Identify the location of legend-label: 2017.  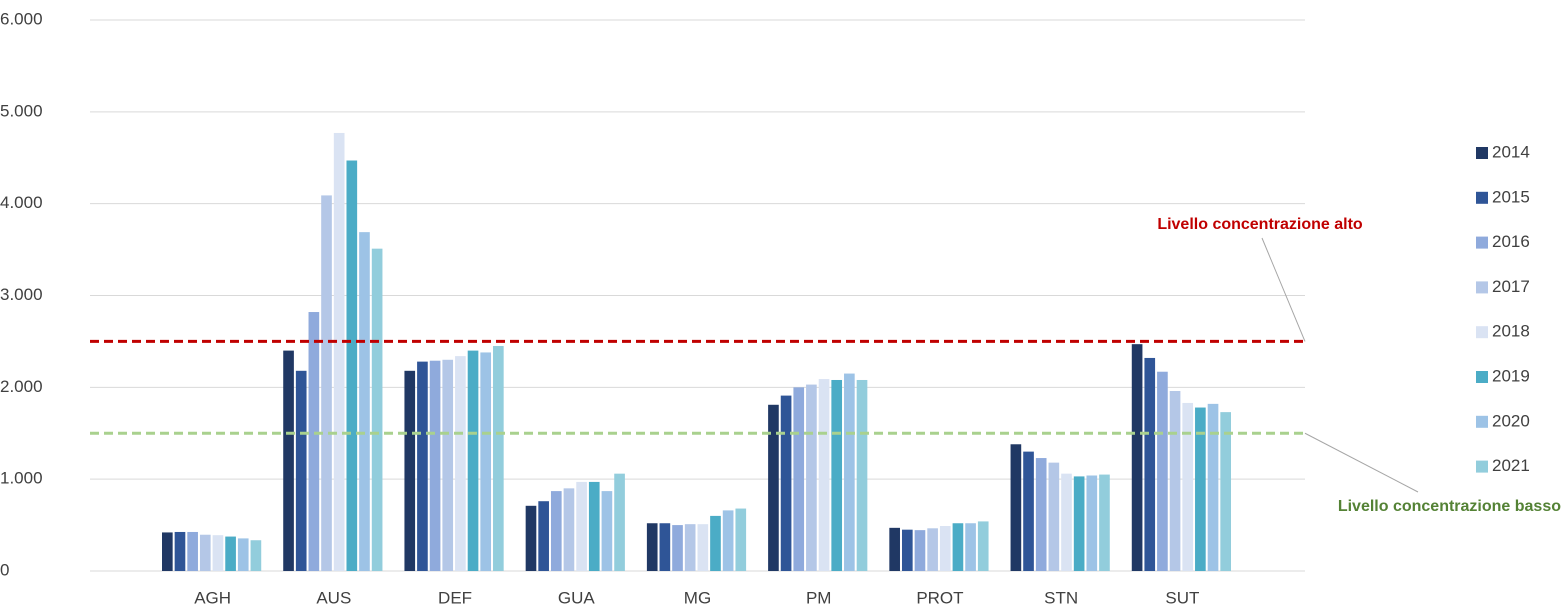
(1511, 286).